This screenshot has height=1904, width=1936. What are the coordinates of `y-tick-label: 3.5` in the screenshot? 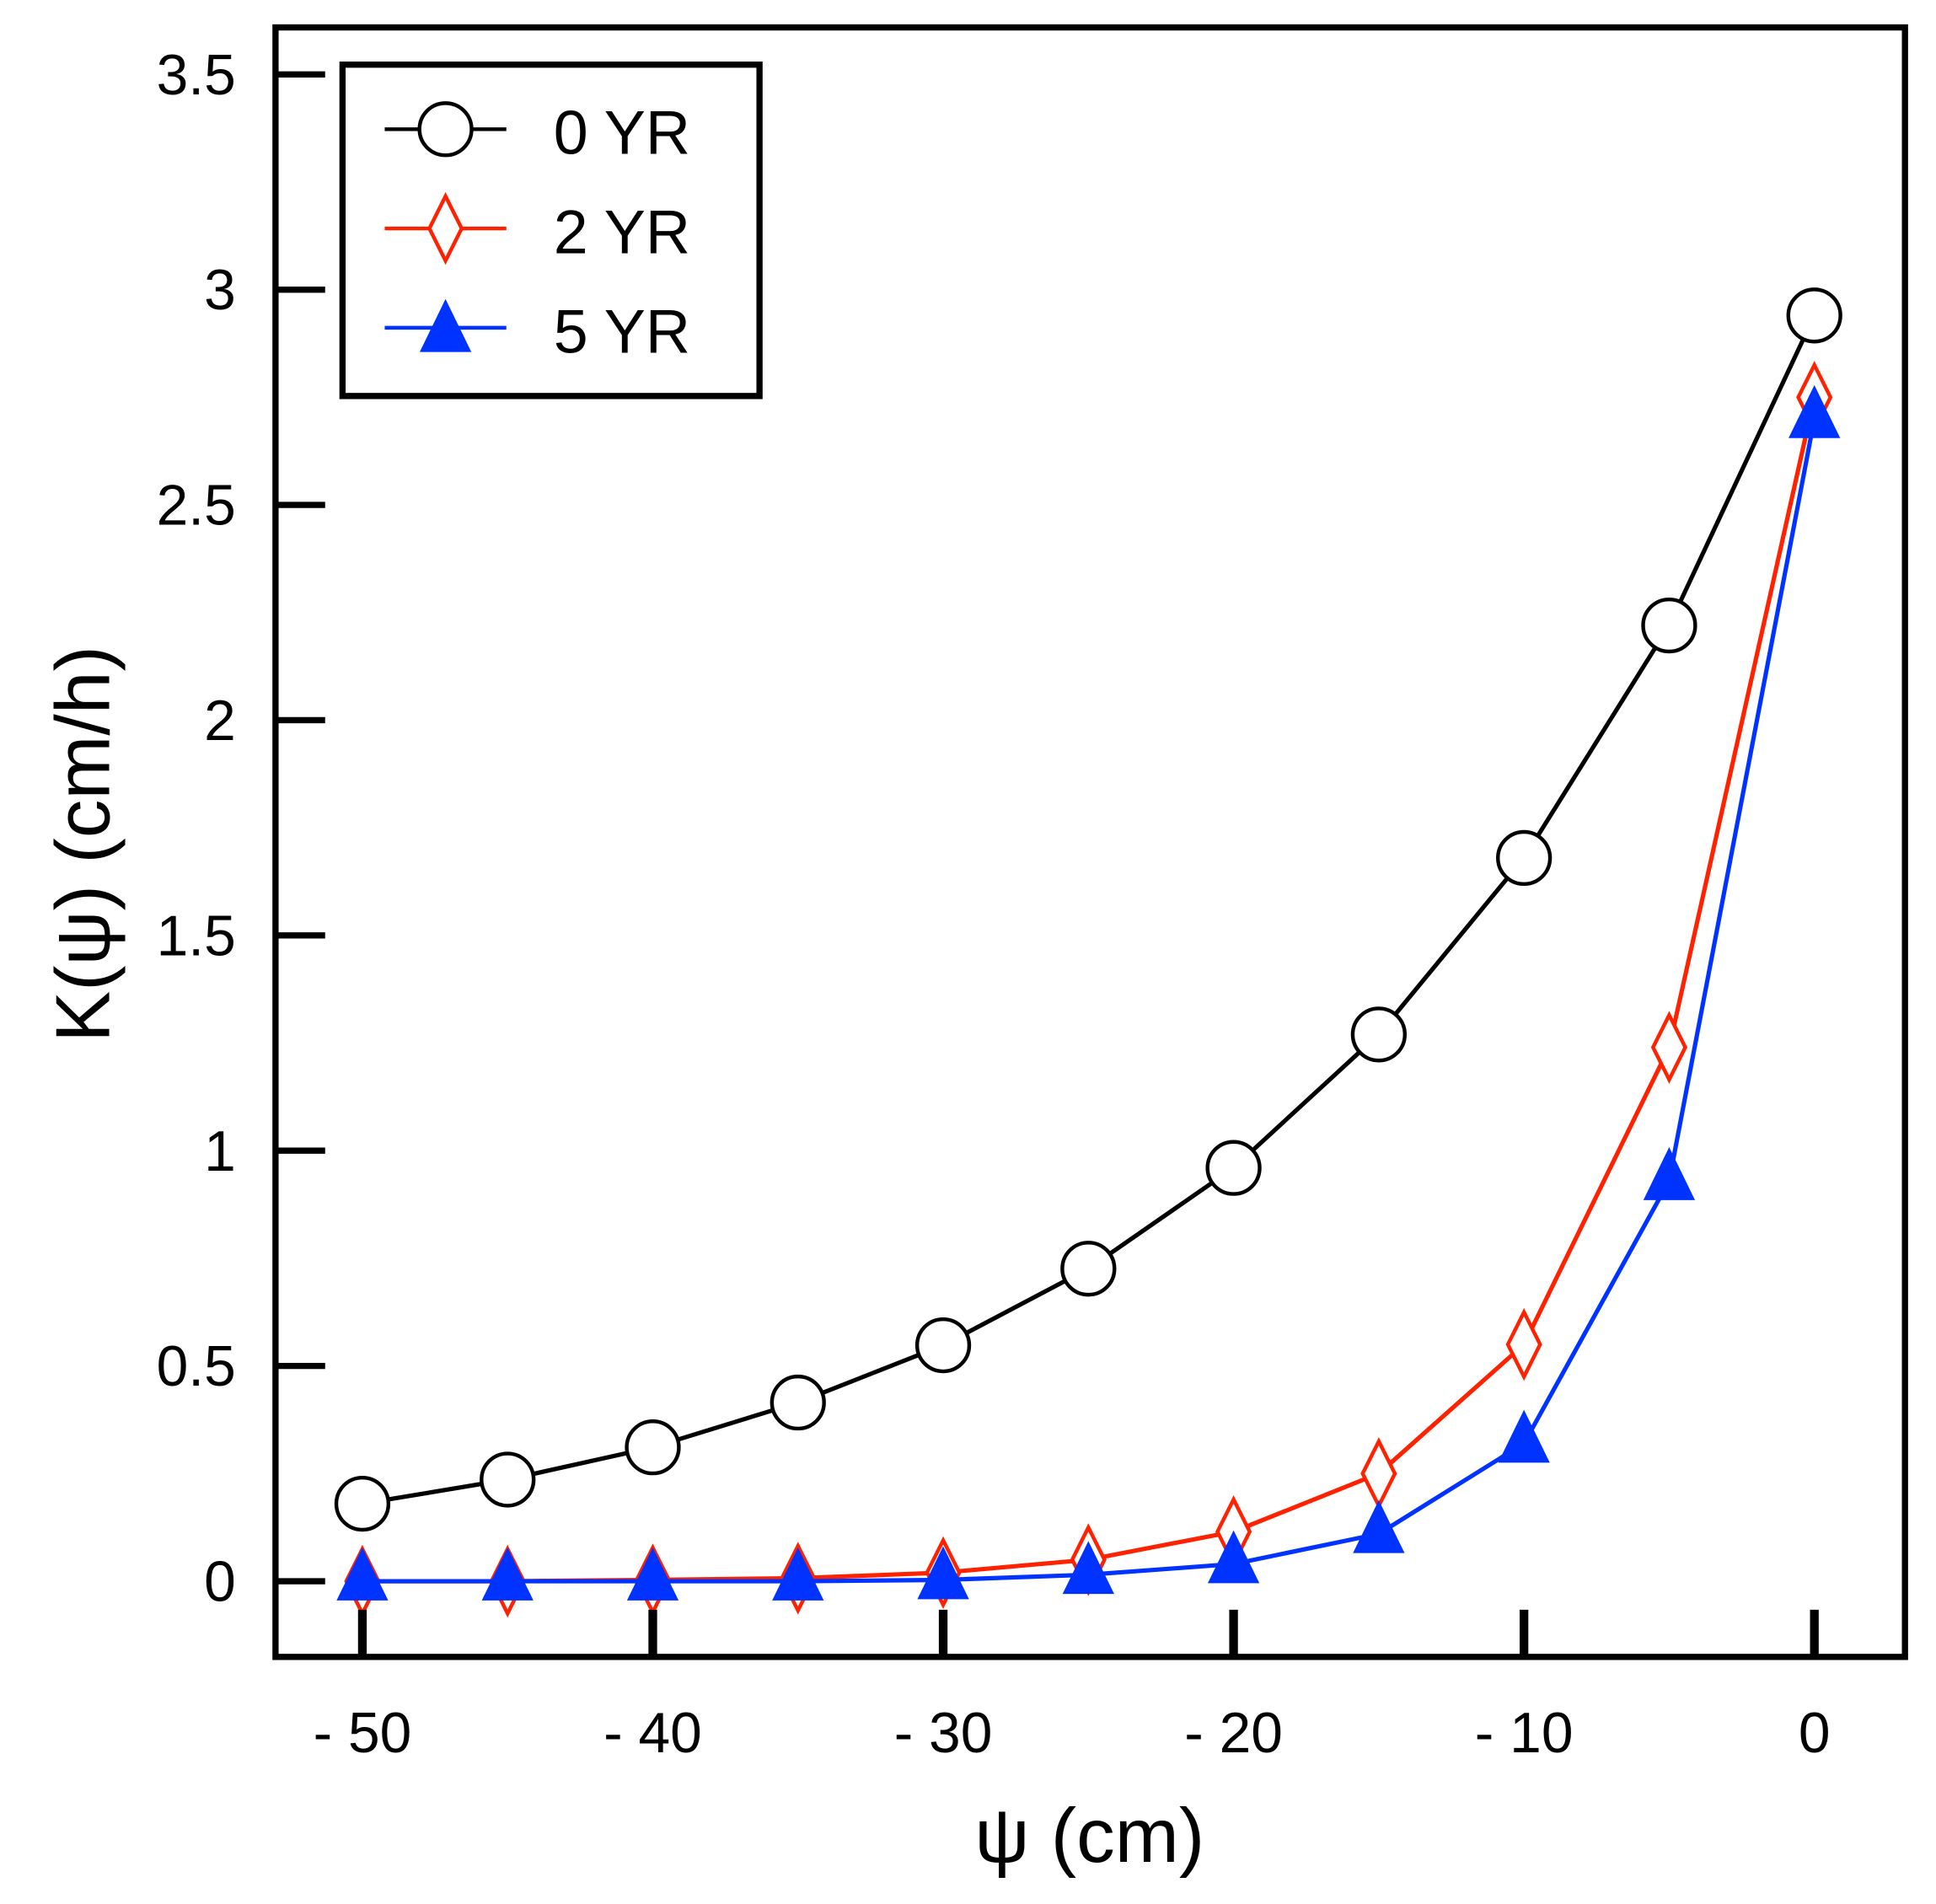 It's located at (197, 75).